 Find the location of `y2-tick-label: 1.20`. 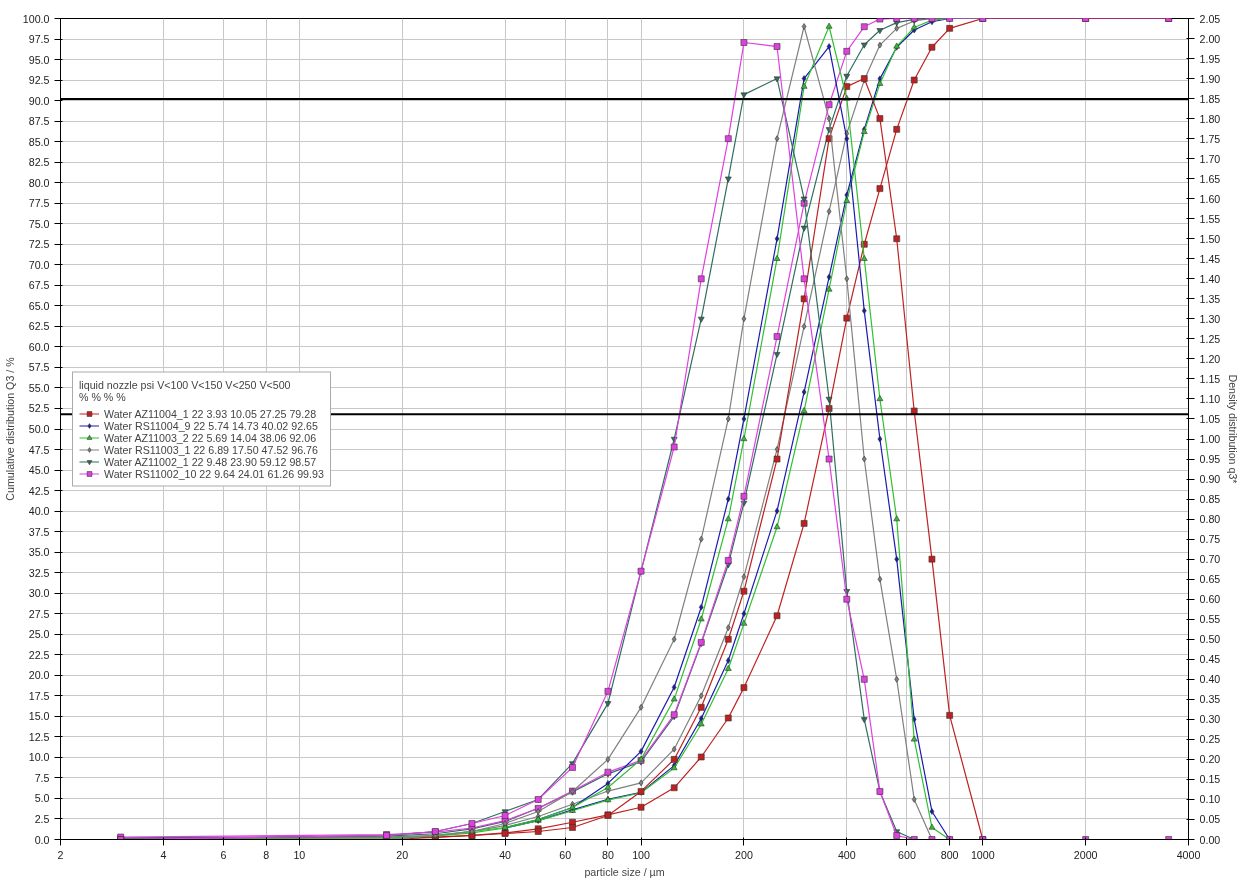

y2-tick-label: 1.20 is located at coordinates (1210, 358).